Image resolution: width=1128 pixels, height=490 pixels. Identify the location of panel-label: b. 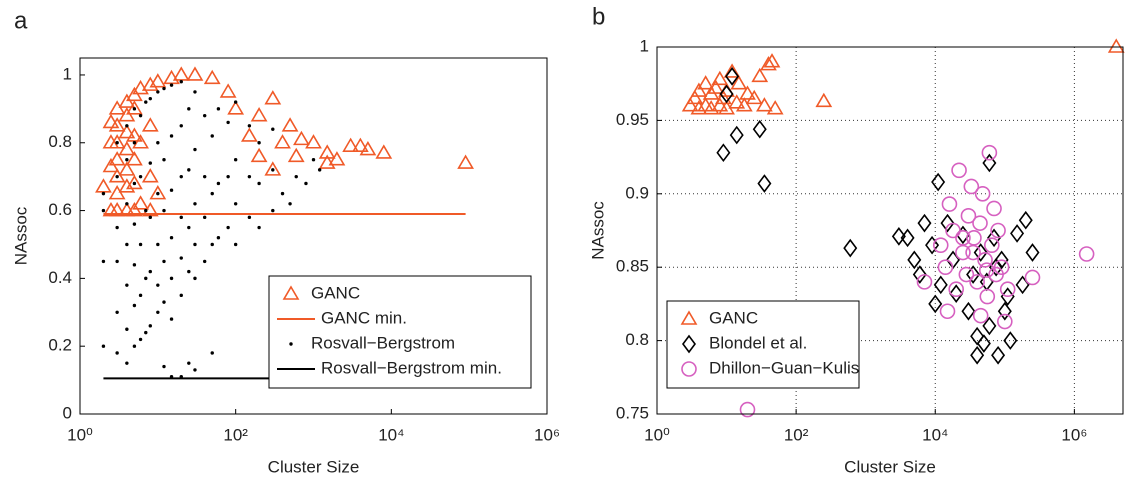
(598, 16).